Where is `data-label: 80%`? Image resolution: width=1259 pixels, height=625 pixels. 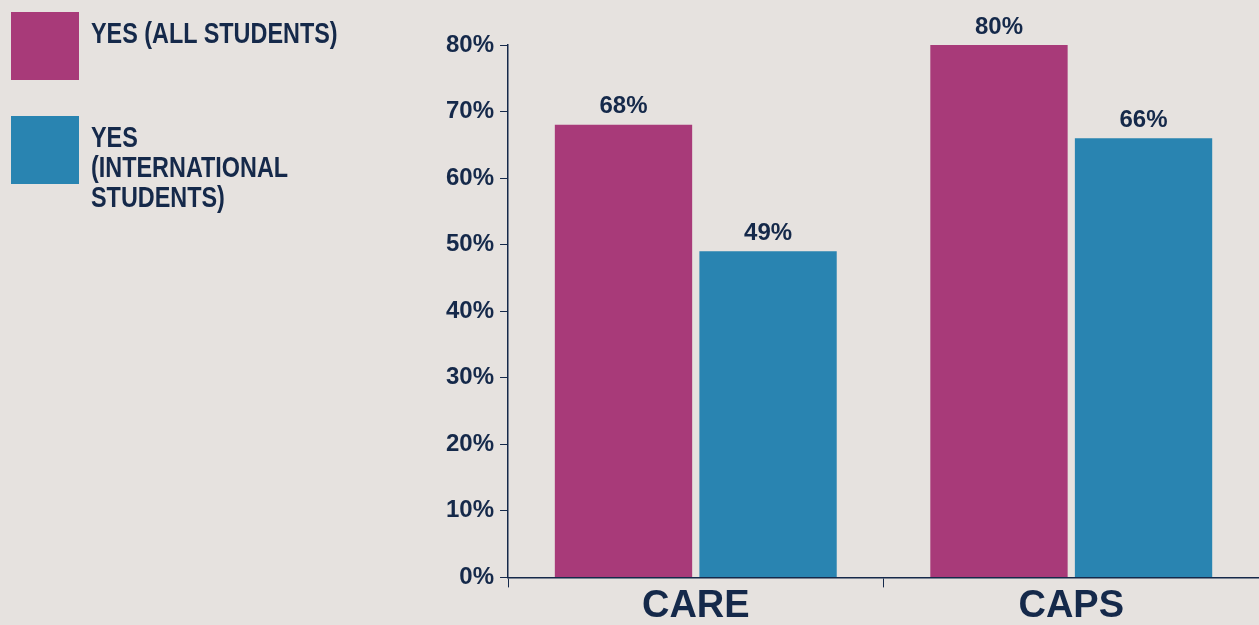
data-label: 80% is located at coordinates (998, 25).